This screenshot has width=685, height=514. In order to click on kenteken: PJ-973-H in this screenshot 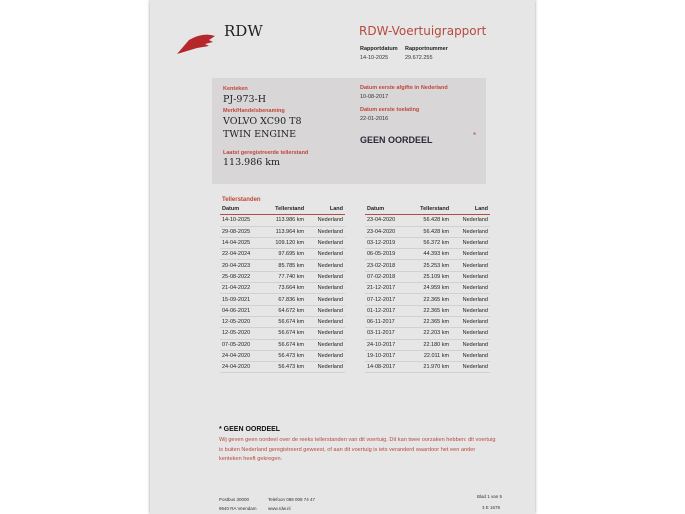, I will do `click(245, 99)`.